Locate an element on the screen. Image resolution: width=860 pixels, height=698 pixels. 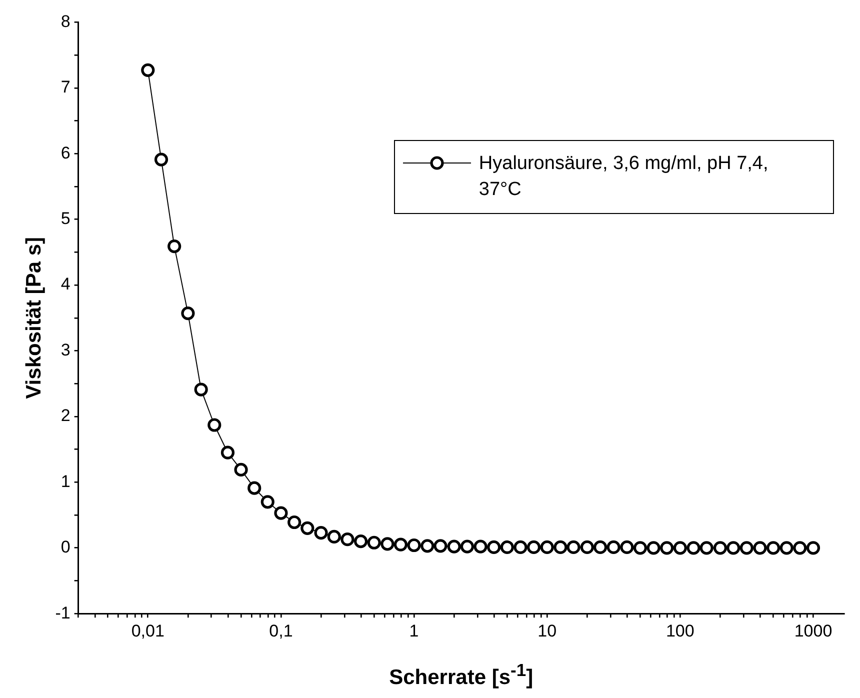
y-axis-title: Viskosität [Pa s] is located at coordinates (34, 317).